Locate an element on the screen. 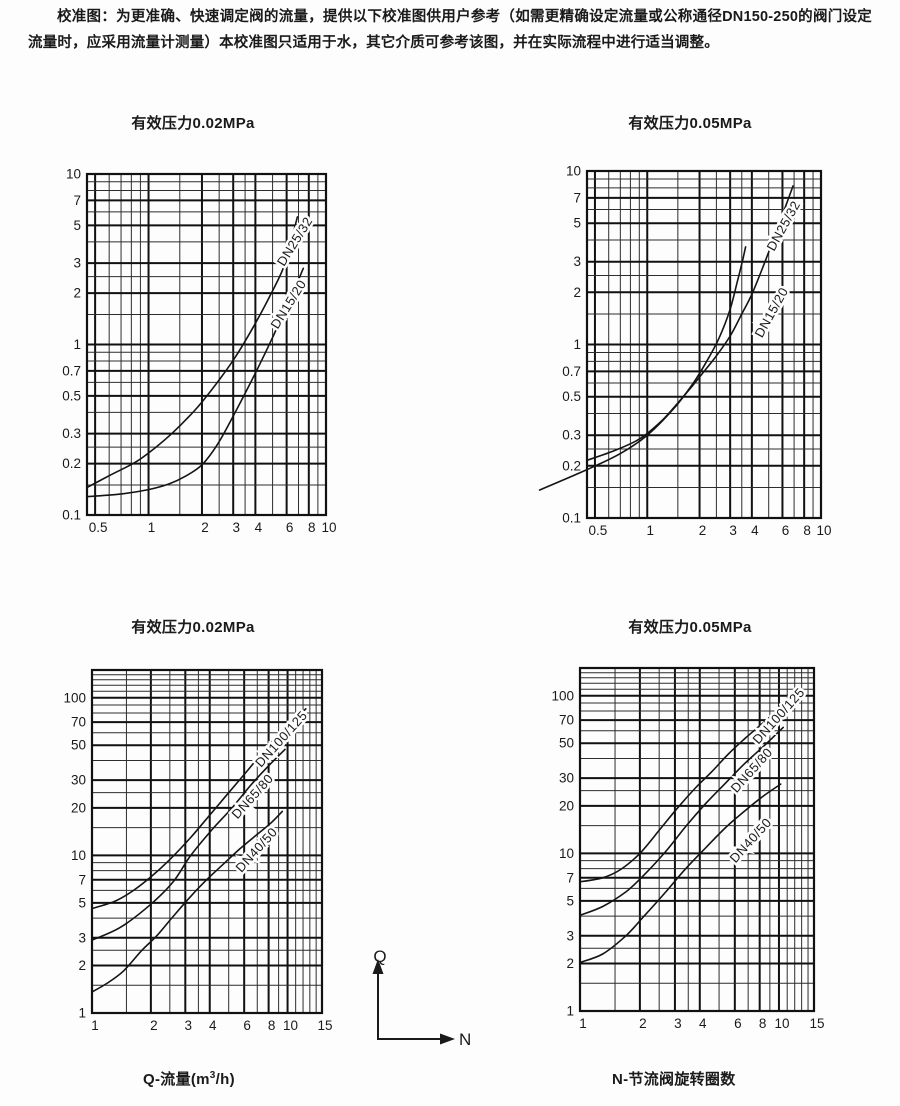 The height and width of the screenshot is (1106, 900). caption-flow: Q-流量(m3/h) is located at coordinates (189, 1078).